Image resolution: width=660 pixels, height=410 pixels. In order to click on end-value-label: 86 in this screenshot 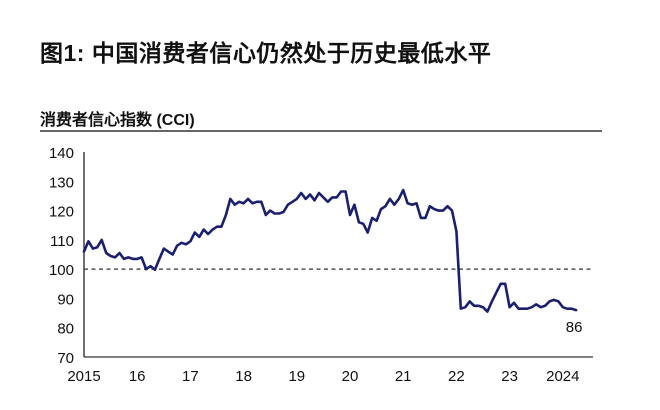, I will do `click(574, 327)`.